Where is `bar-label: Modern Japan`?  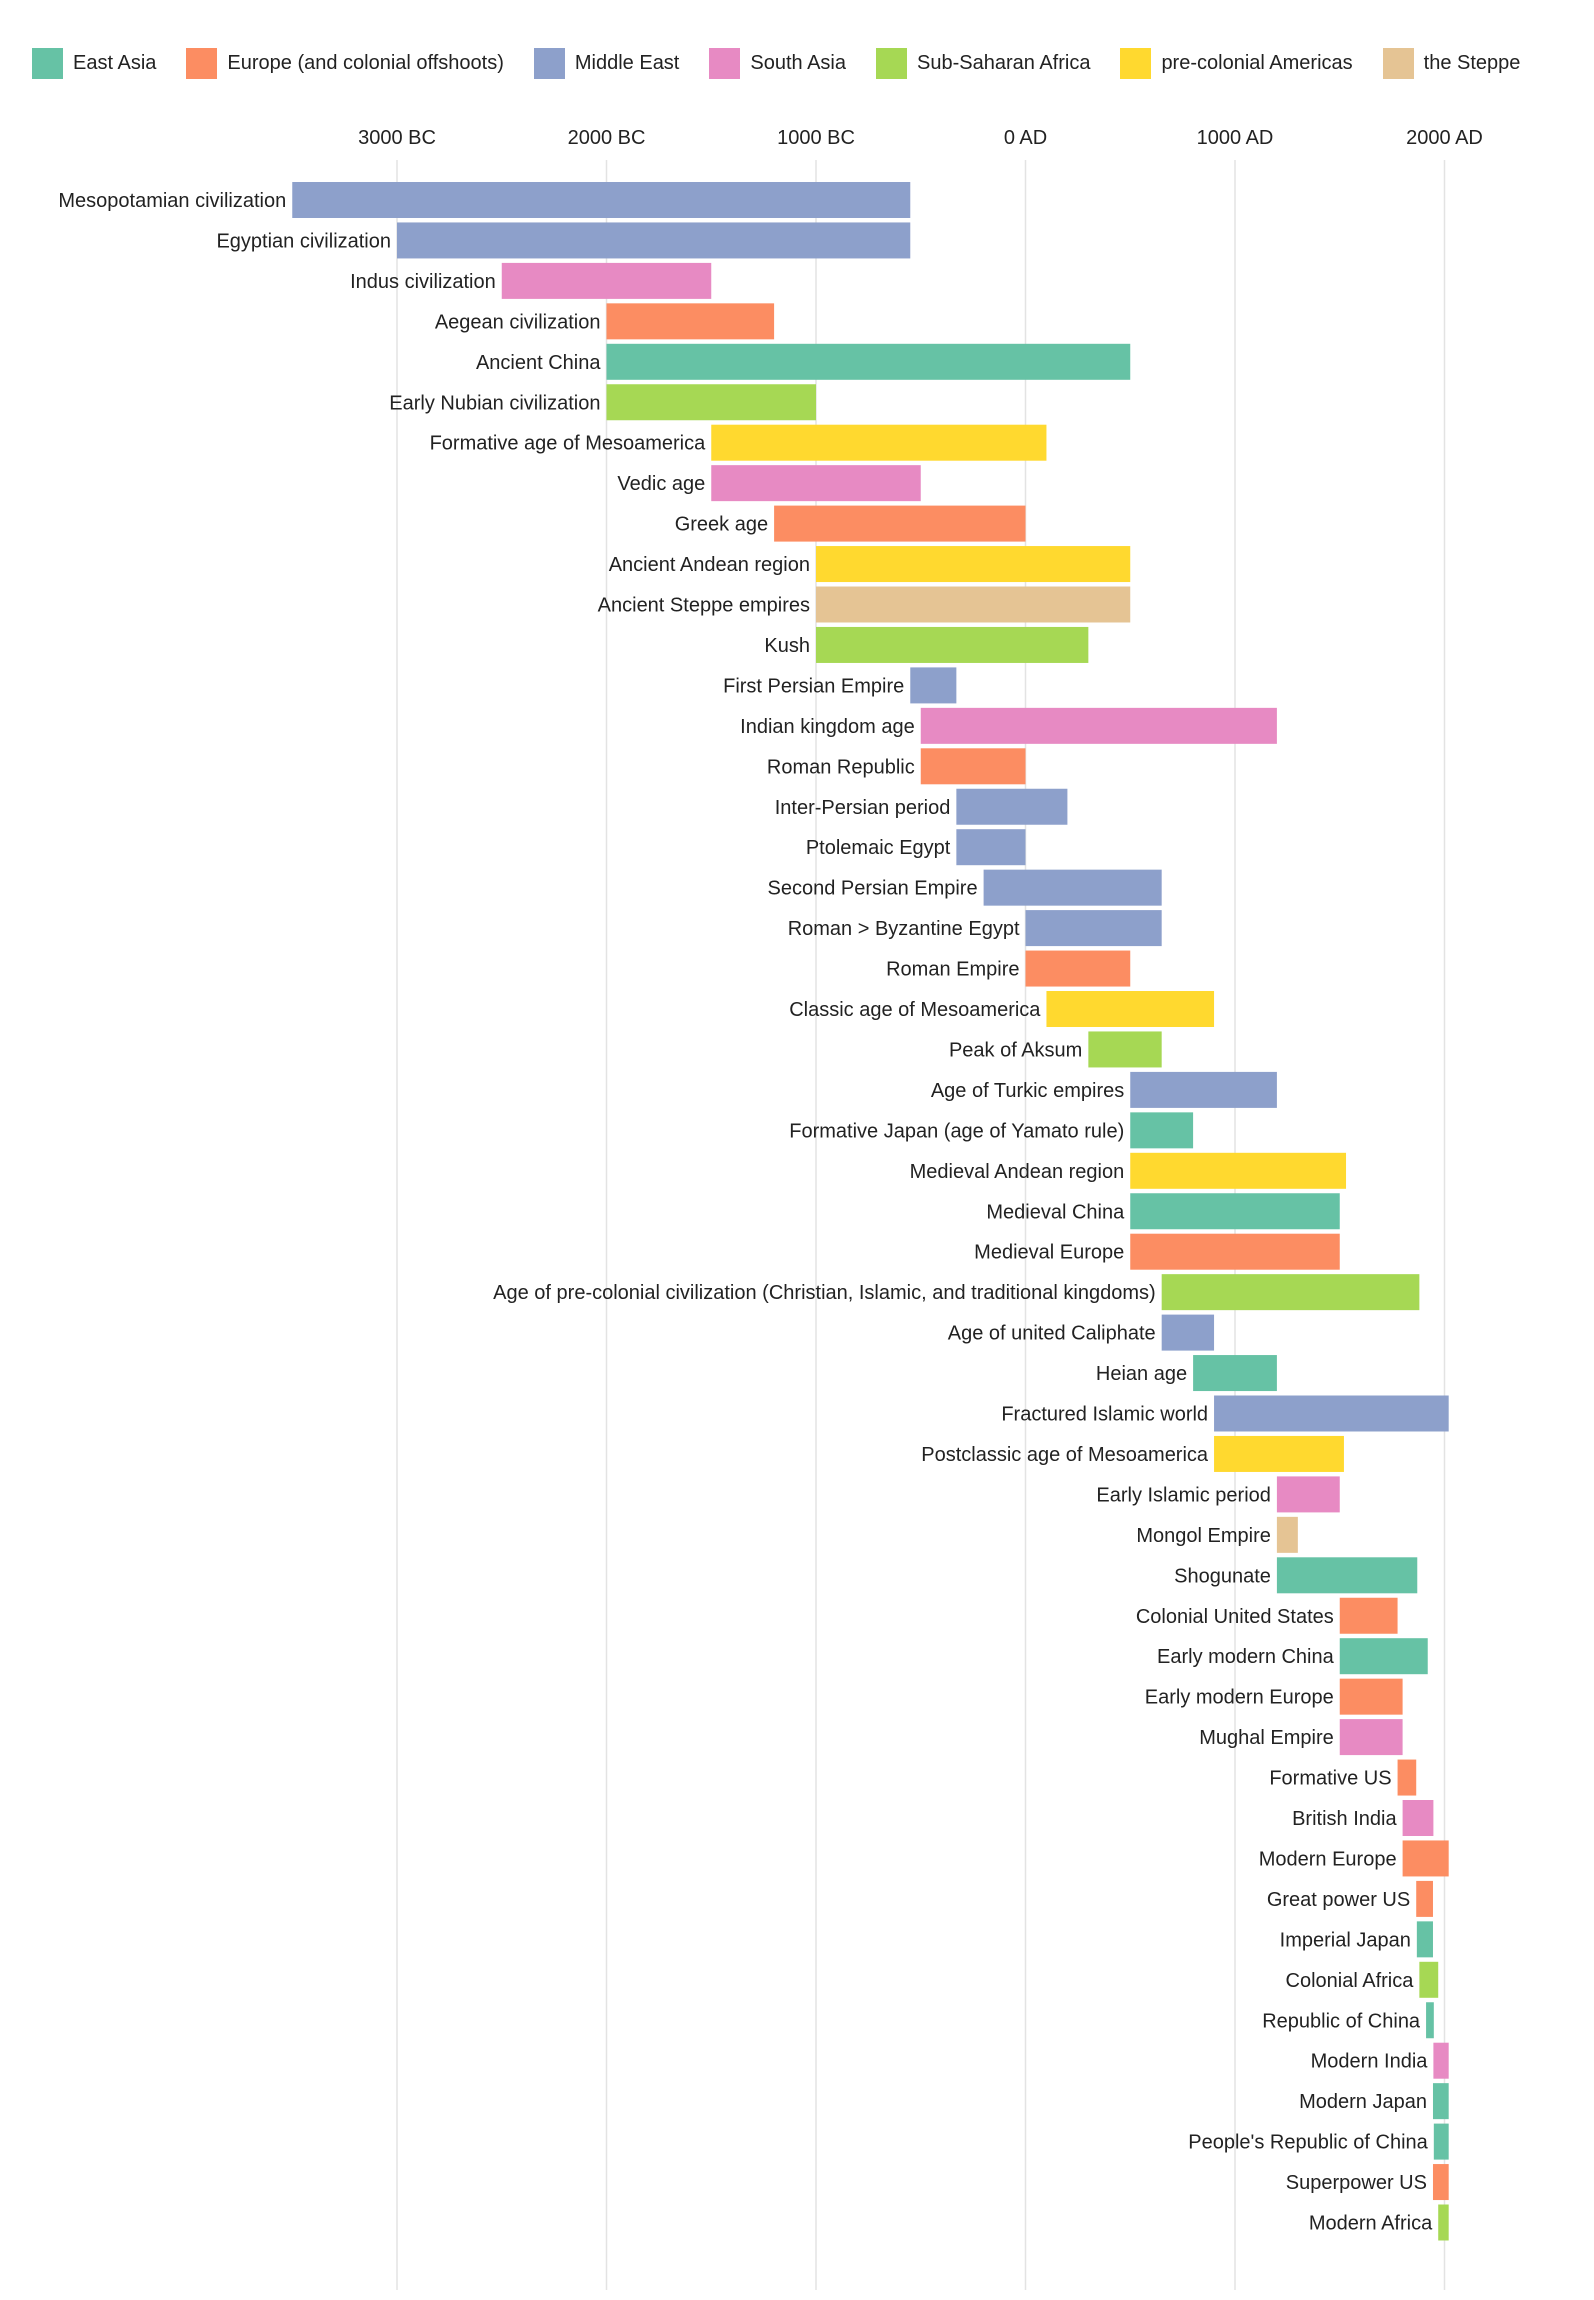
bar-label: Modern Japan is located at coordinates (1363, 2102).